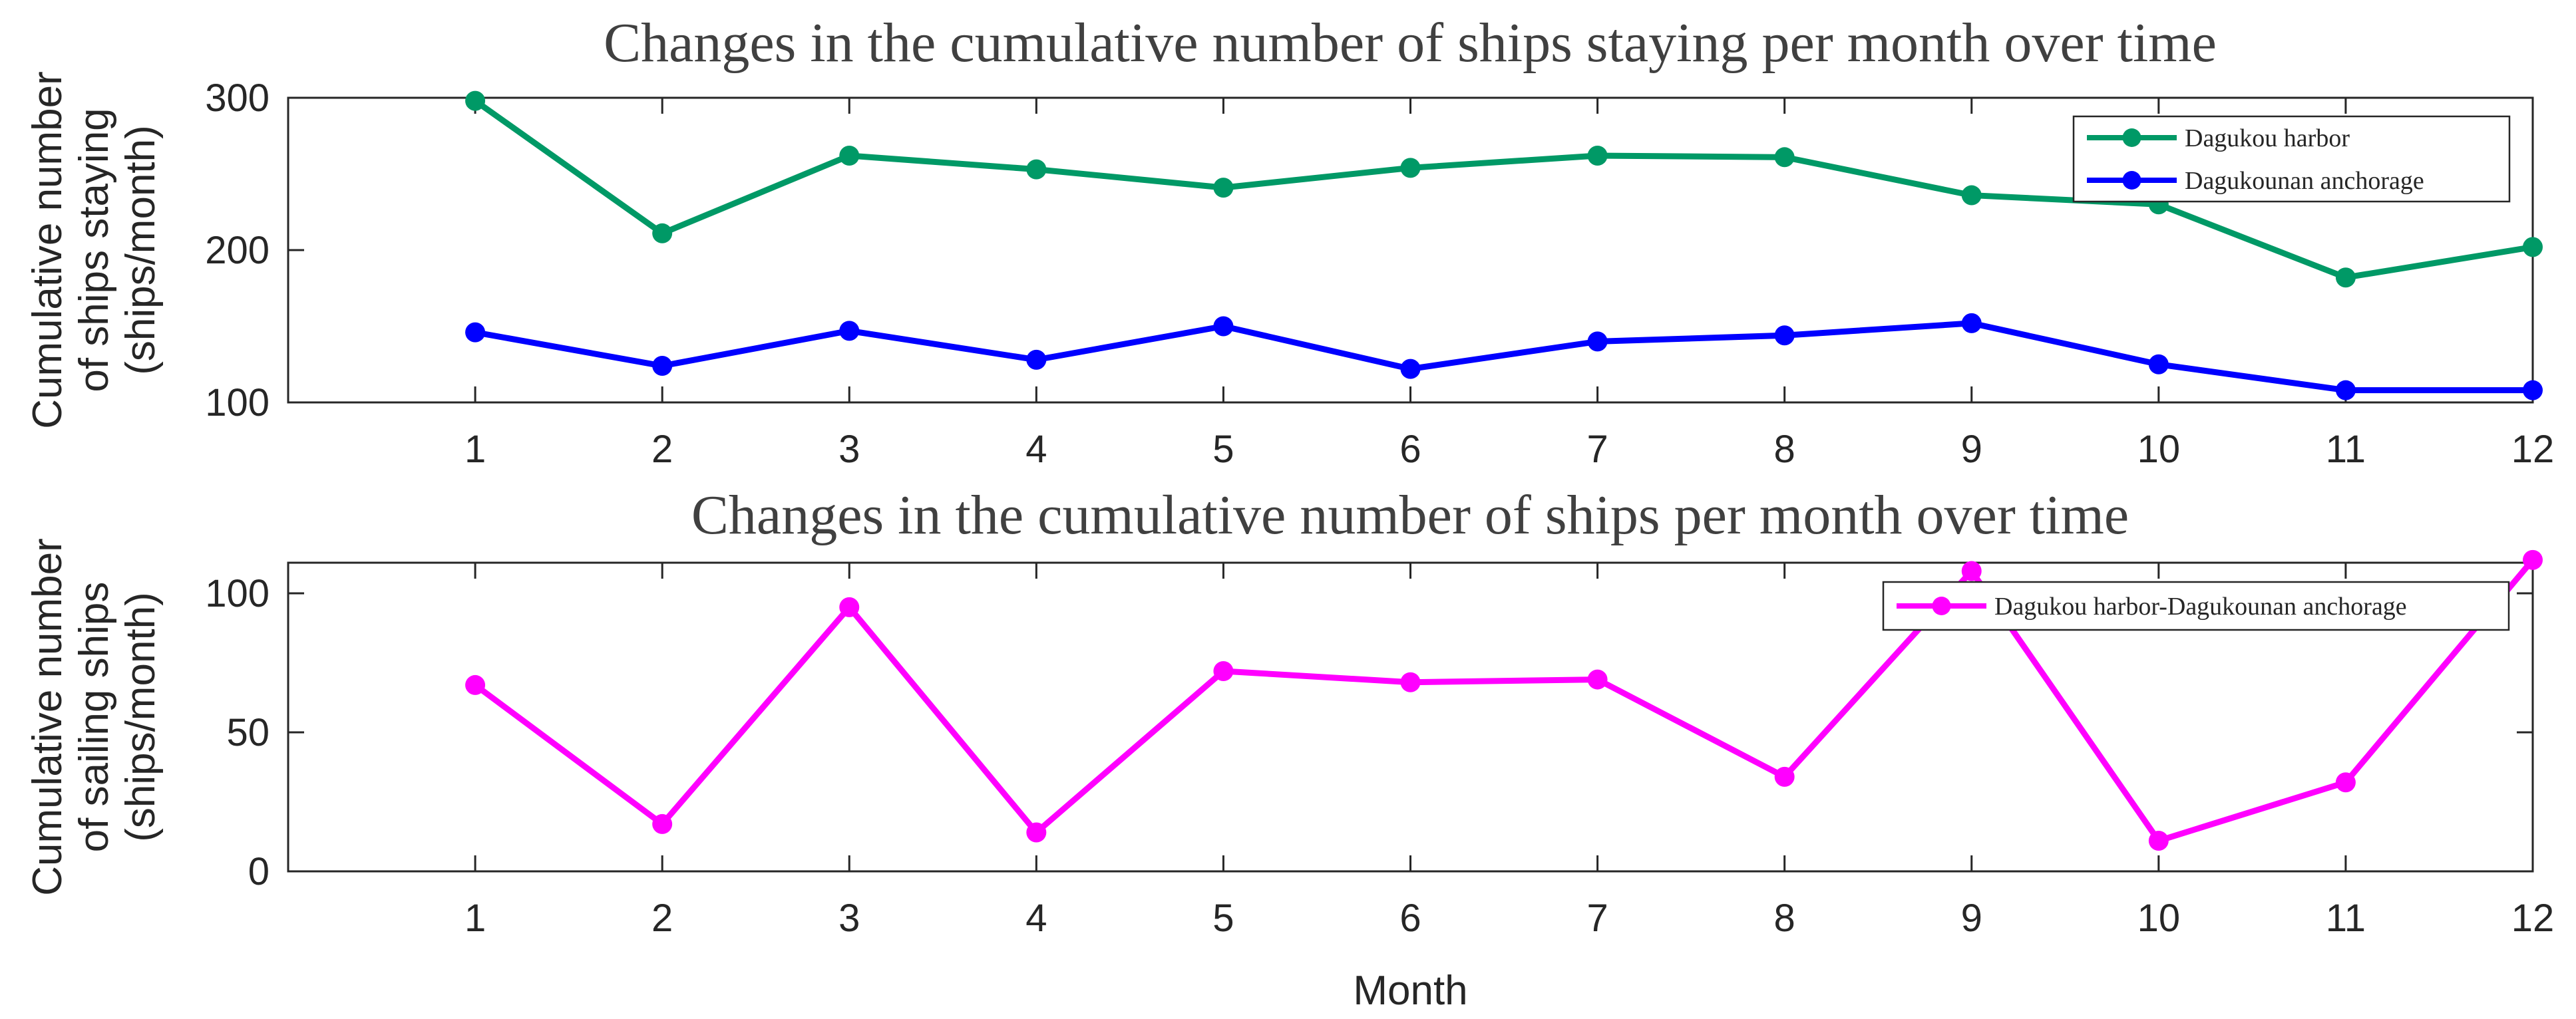 This screenshot has width=2576, height=1019. Describe the element at coordinates (94, 250) in the screenshot. I see `y-axis-label-line: of ships staying` at that location.